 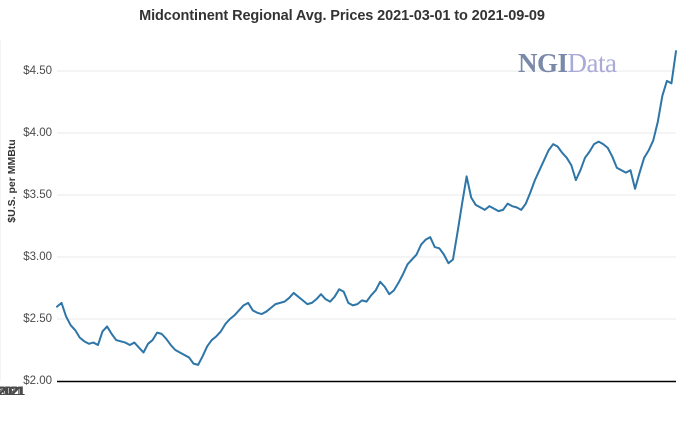 I want to click on x-tick-label: Jul 2021, so click(x=11, y=392).